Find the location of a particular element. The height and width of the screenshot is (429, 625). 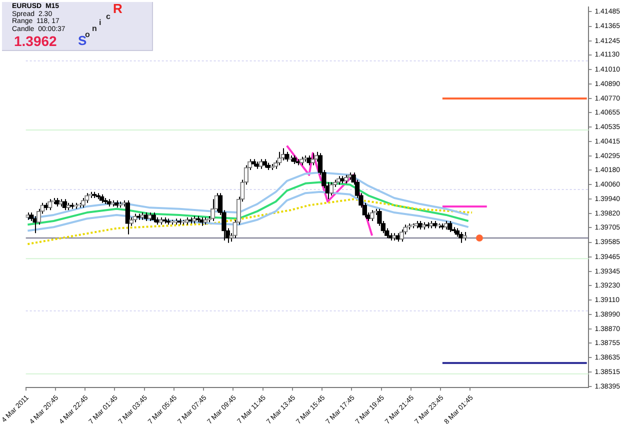

line-series is located at coordinates (250, 222).